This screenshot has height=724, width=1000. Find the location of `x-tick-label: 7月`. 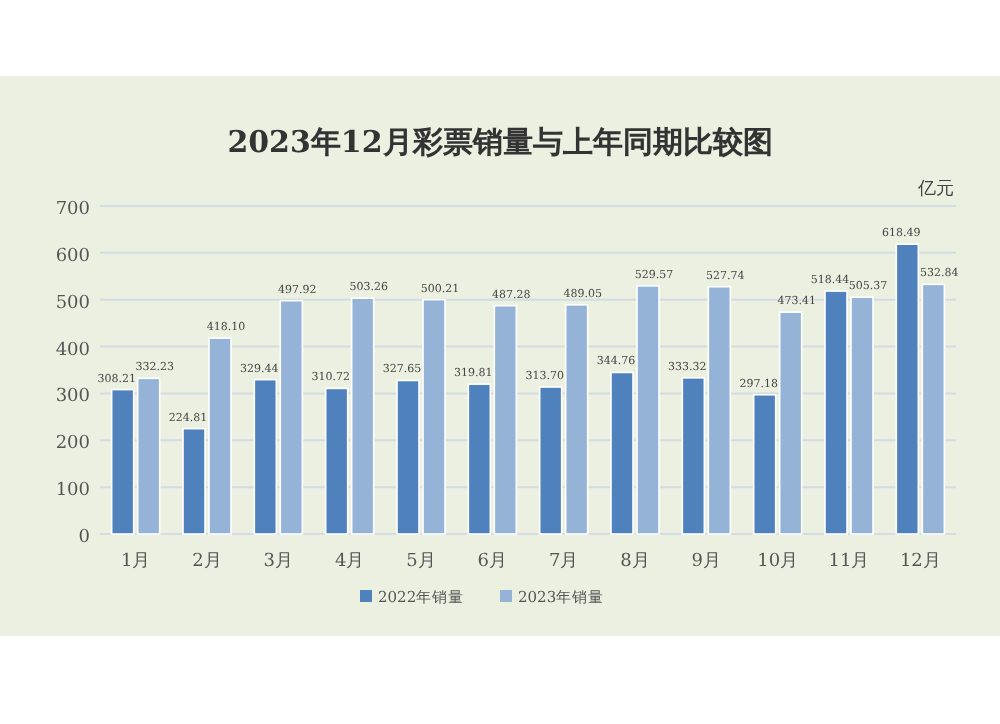

x-tick-label: 7月 is located at coordinates (563, 562).